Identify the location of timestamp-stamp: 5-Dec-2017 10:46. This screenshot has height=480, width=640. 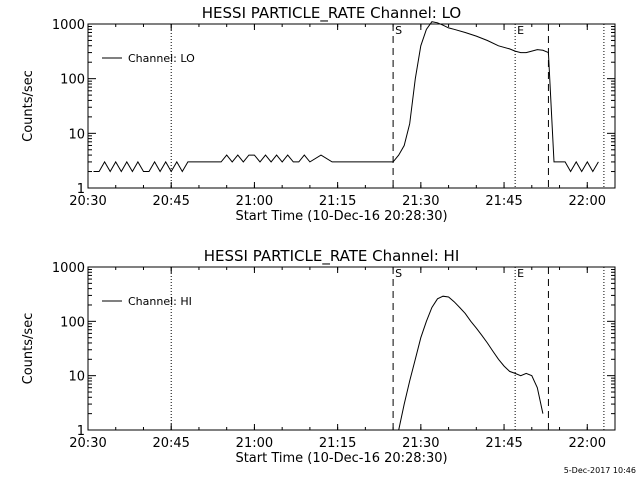
(600, 470).